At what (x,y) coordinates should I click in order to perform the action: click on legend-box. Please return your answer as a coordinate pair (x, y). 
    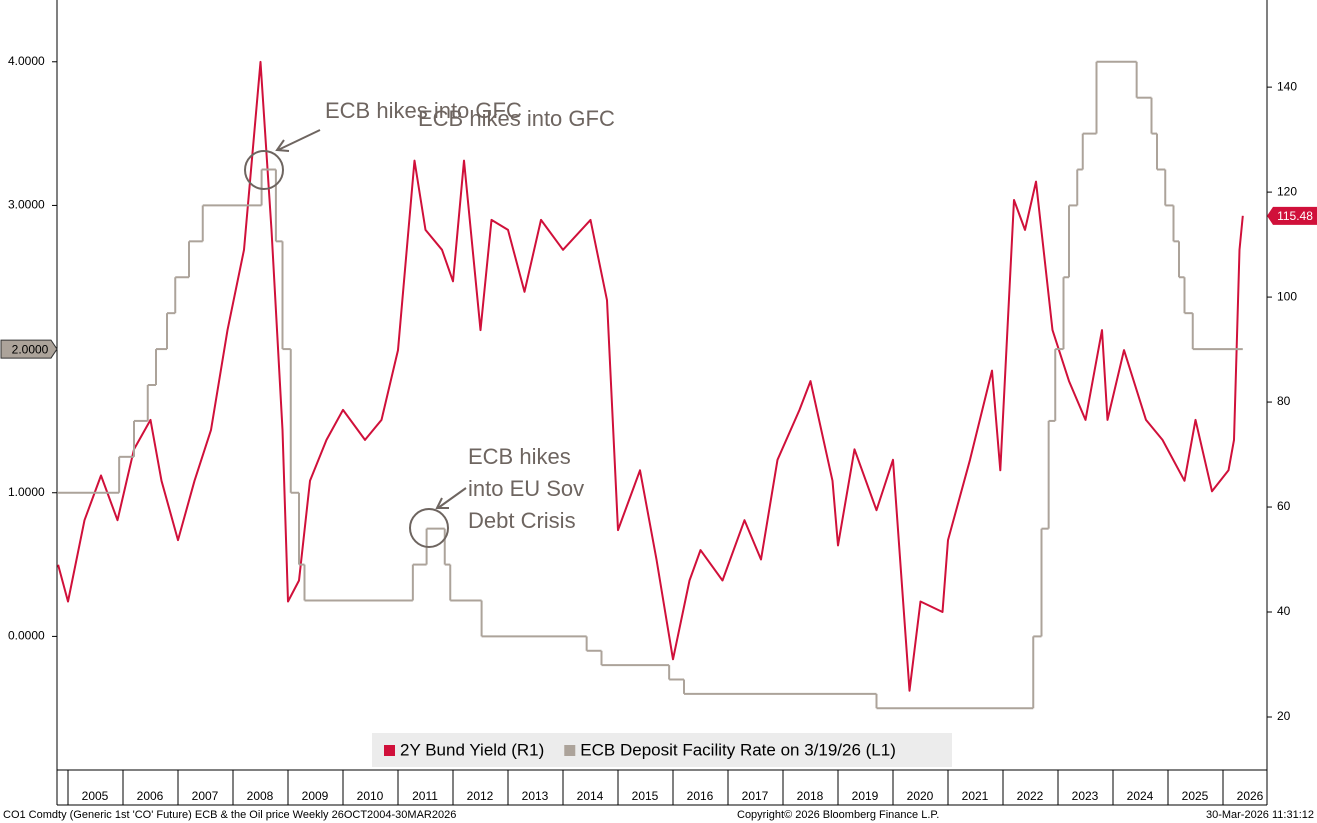
    Looking at the image, I should click on (662, 750).